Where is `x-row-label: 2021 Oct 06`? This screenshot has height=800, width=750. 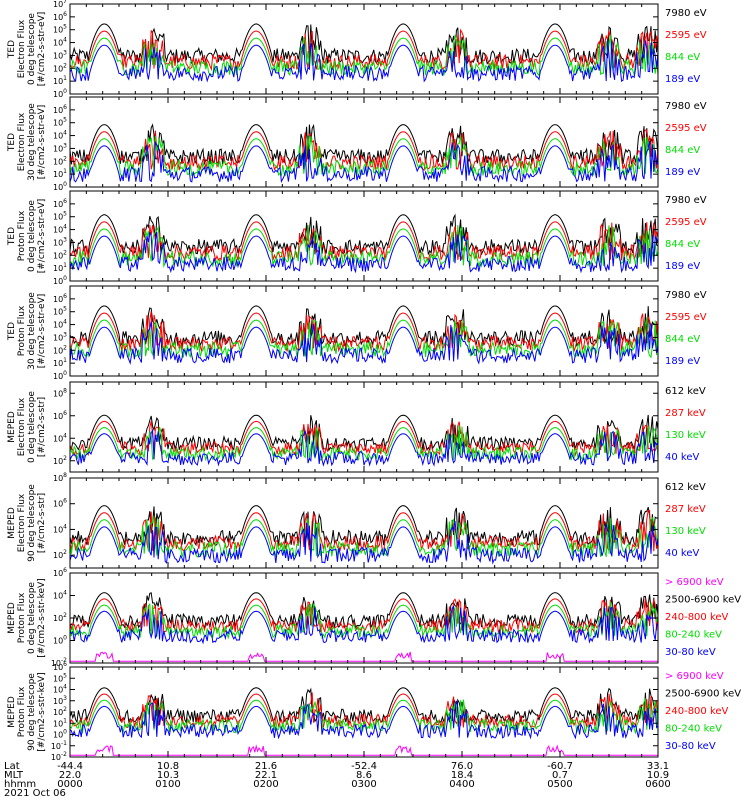 x-row-label: 2021 Oct 06 is located at coordinates (35, 793).